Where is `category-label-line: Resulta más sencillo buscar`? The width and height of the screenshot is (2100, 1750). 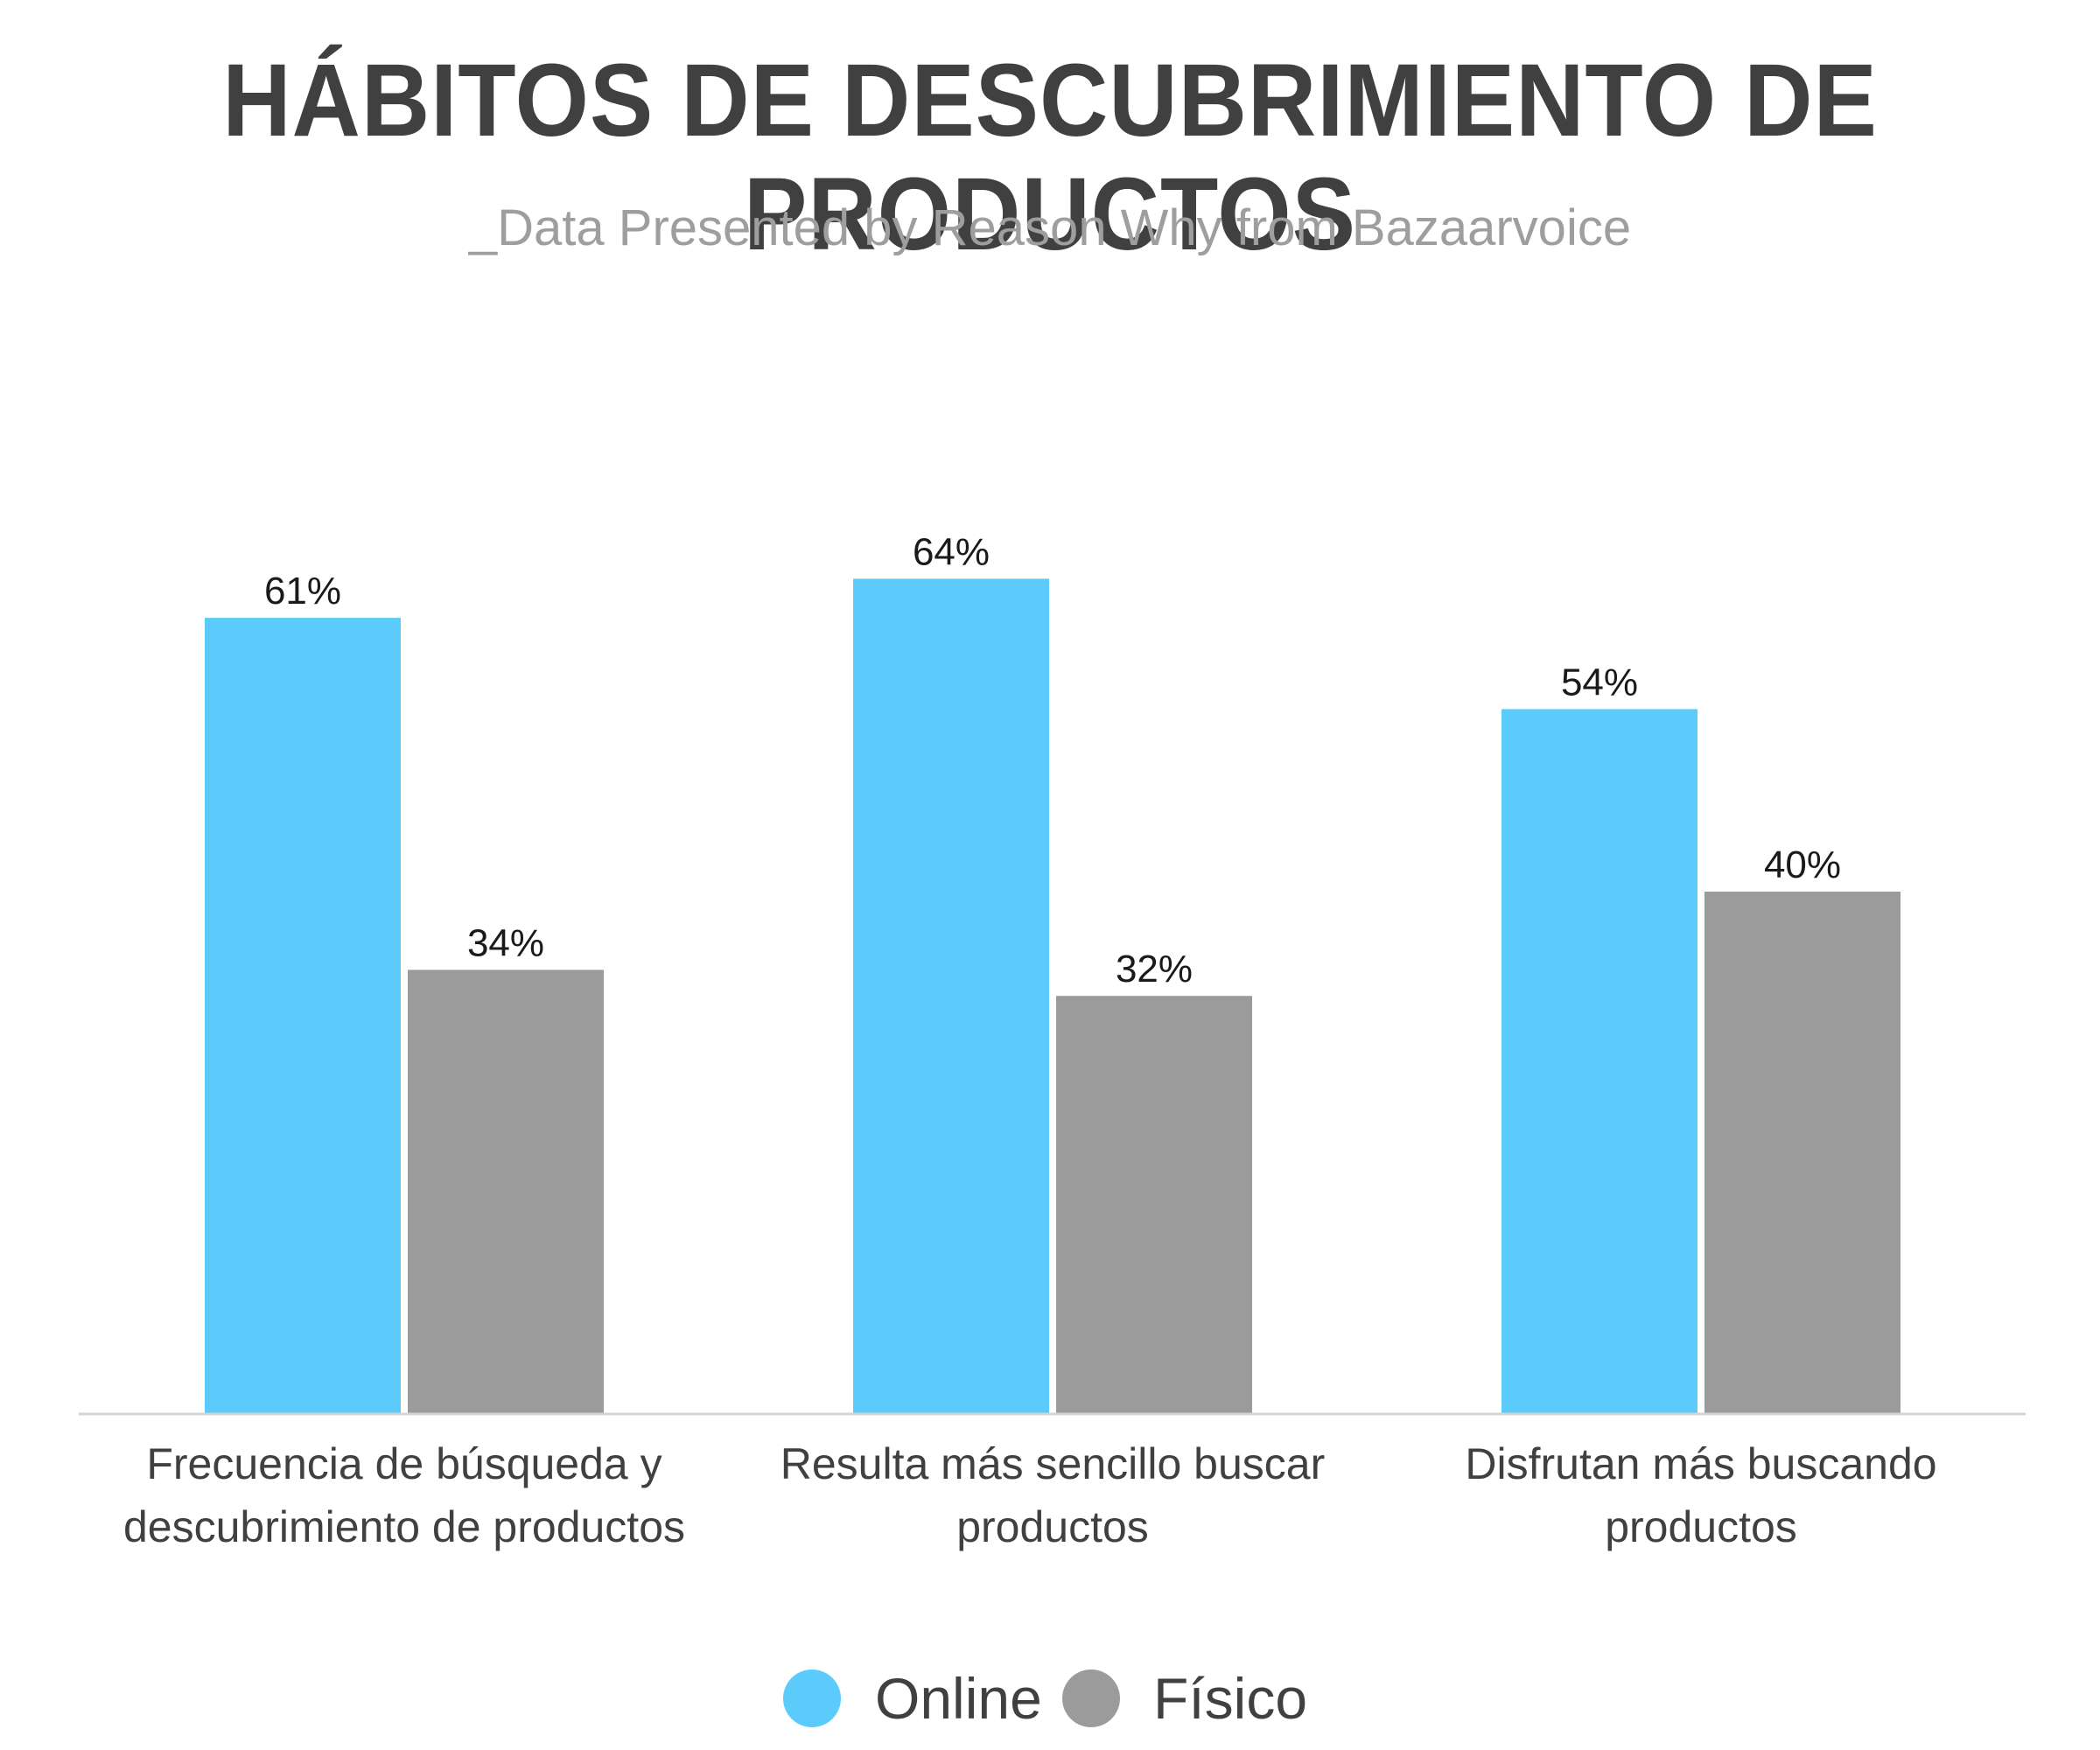 category-label-line: Resulta más sencillo buscar is located at coordinates (1053, 1463).